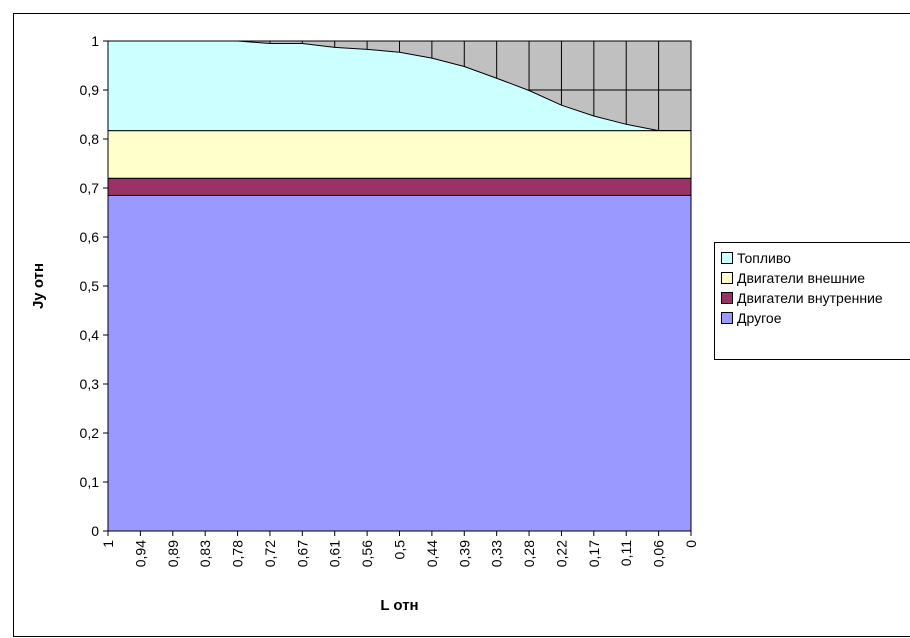  What do you see at coordinates (335, 553) in the screenshot?
I see `x-tick-label: 0,61` at bounding box center [335, 553].